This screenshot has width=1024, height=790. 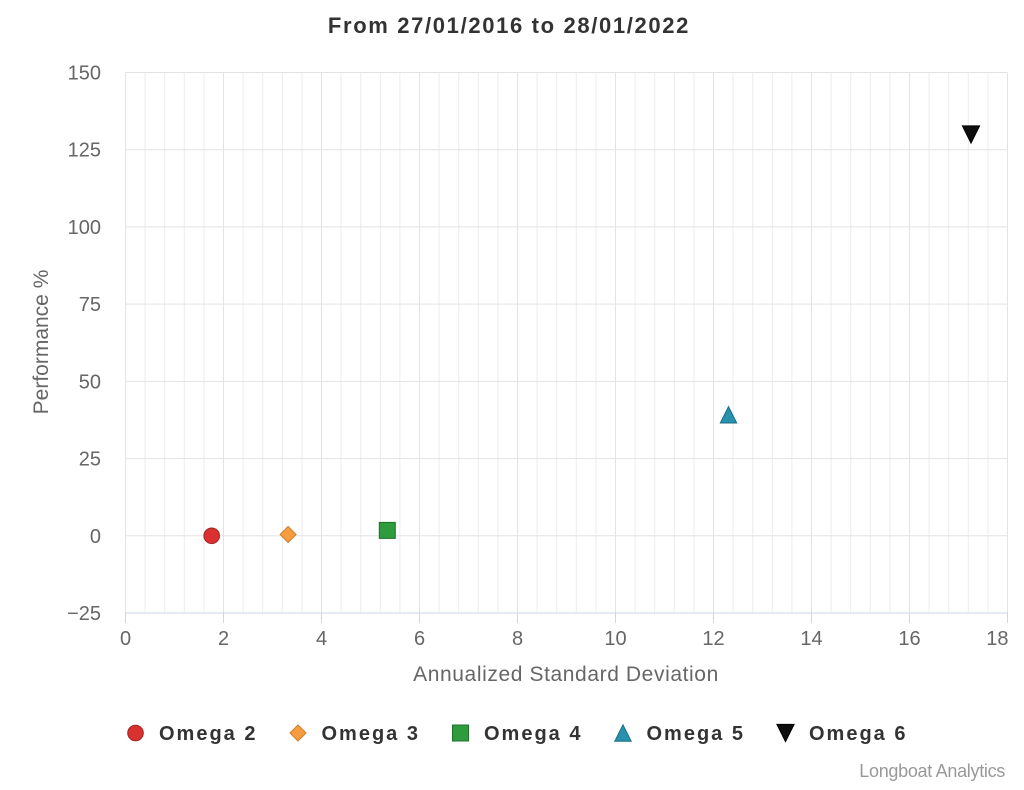 I want to click on svg-text: 50, so click(x=90, y=382).